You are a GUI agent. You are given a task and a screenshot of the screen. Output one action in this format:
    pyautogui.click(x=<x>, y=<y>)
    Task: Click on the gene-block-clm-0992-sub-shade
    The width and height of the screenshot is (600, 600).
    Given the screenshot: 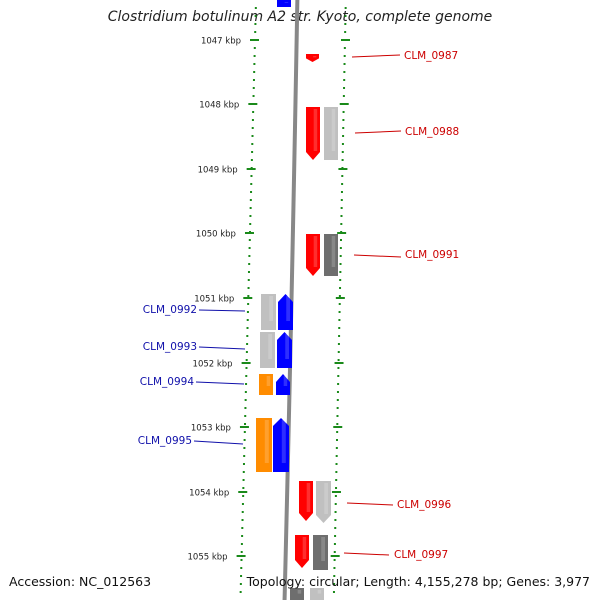 What is the action you would take?
    pyautogui.click(x=271, y=308)
    